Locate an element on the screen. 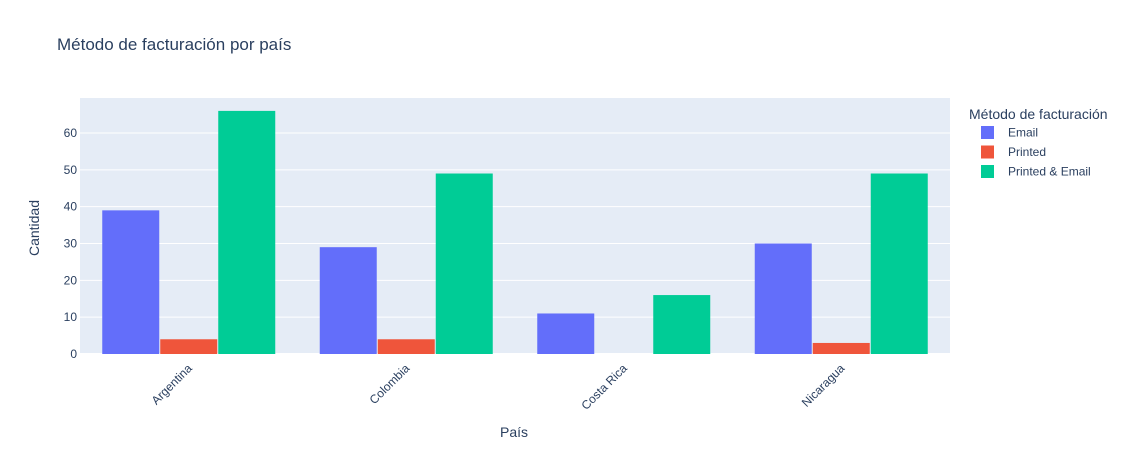 This screenshot has height=450, width=1138. x-tick-label: Colombia is located at coordinates (390, 384).